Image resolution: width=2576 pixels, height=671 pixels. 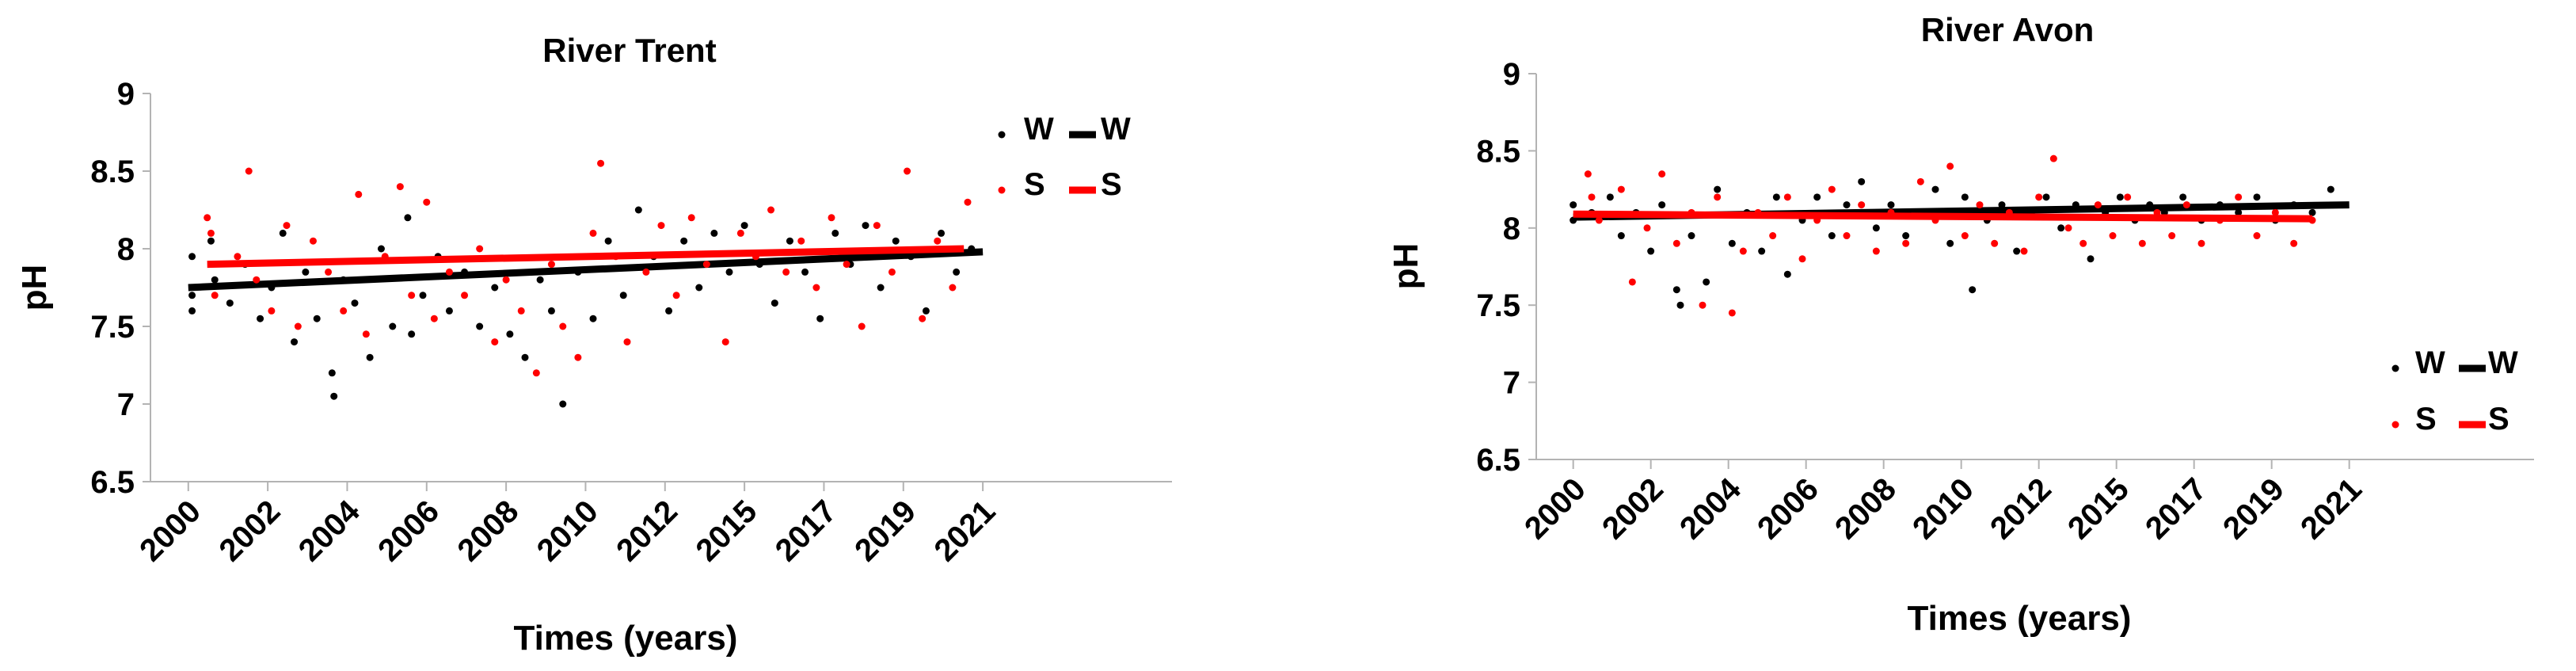 I want to click on y-axis-label: pH, so click(x=34, y=288).